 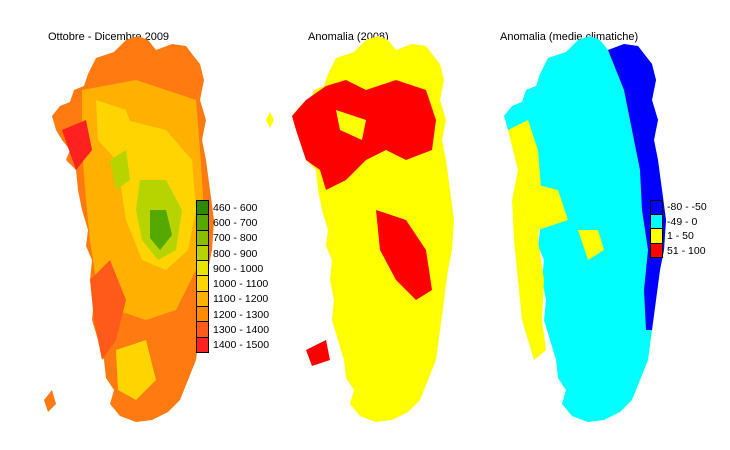 What do you see at coordinates (241, 299) in the screenshot?
I see `legend-label: 1100 - 1200` at bounding box center [241, 299].